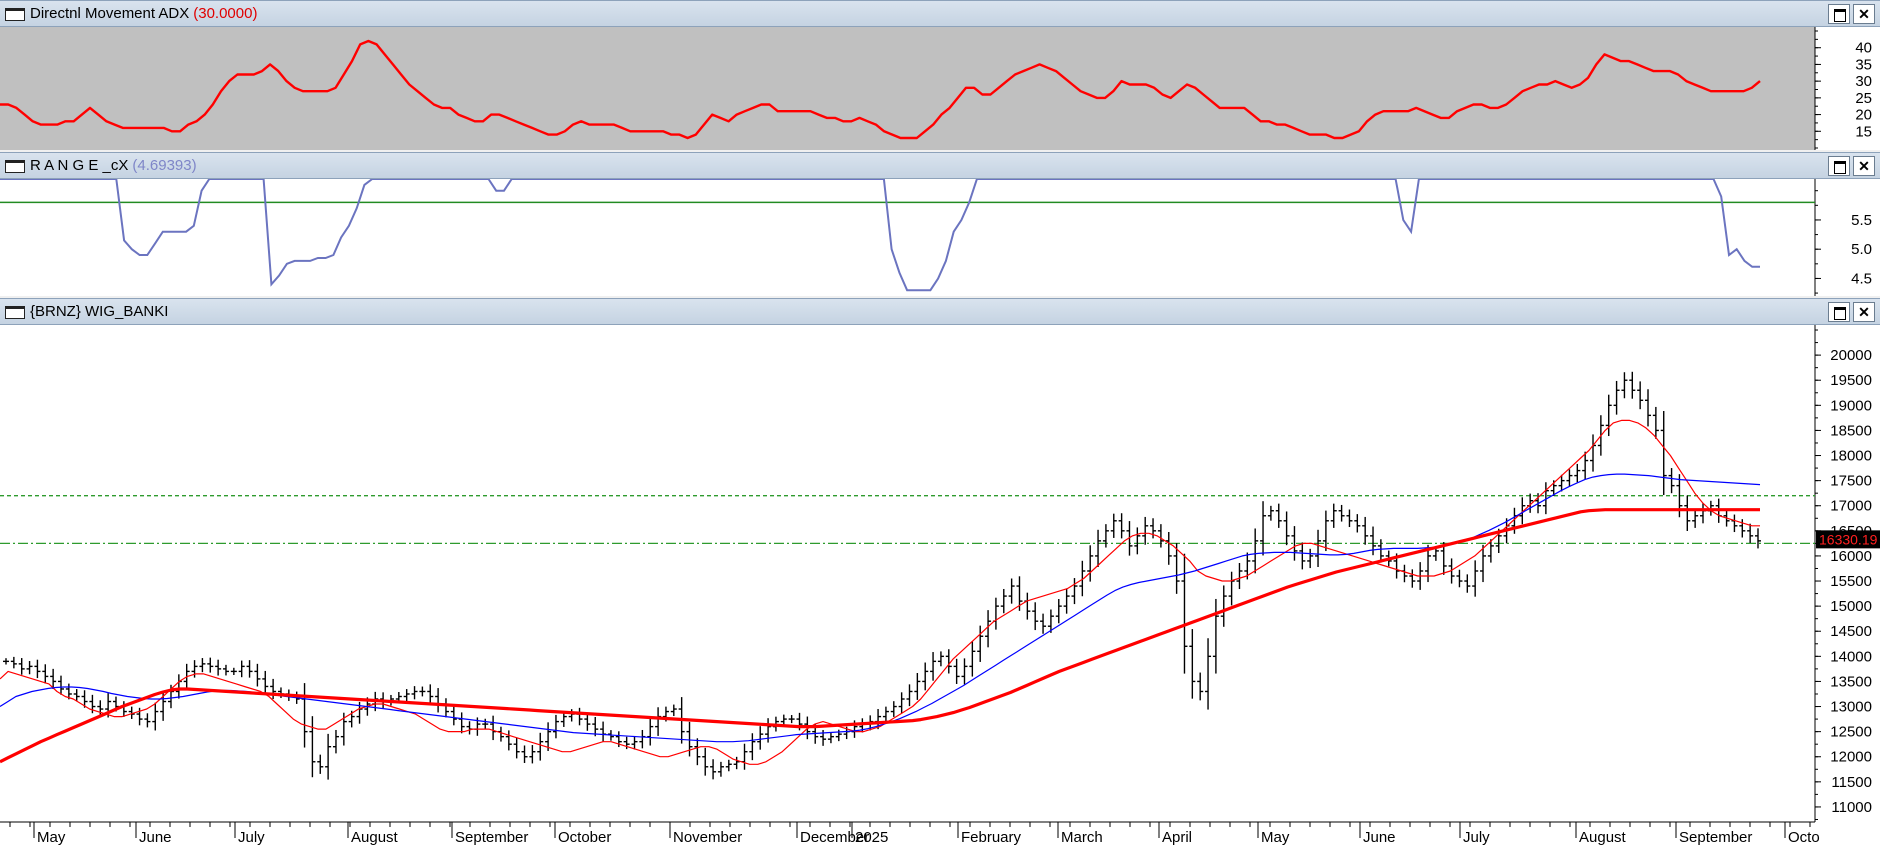 Image resolution: width=1880 pixels, height=854 pixels. What do you see at coordinates (880, 235) in the screenshot?
I see `range-line` at bounding box center [880, 235].